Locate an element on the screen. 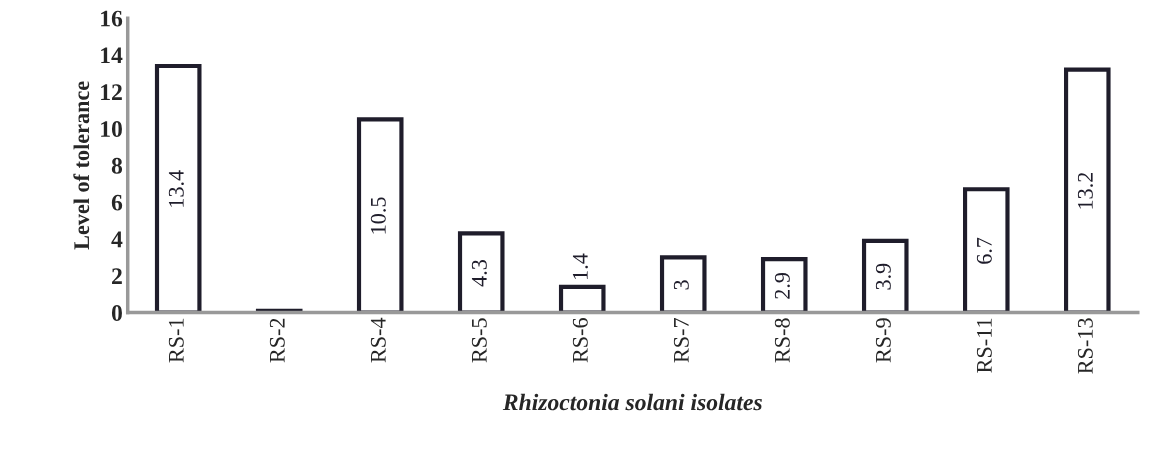 This screenshot has height=453, width=1161. data-label: 3.9 is located at coordinates (883, 276).